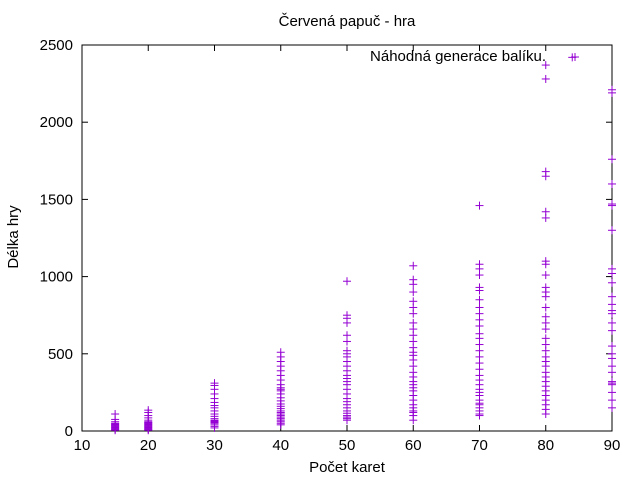 Image resolution: width=640 pixels, height=480 pixels. What do you see at coordinates (479, 445) in the screenshot?
I see `x-tick-label: 70` at bounding box center [479, 445].